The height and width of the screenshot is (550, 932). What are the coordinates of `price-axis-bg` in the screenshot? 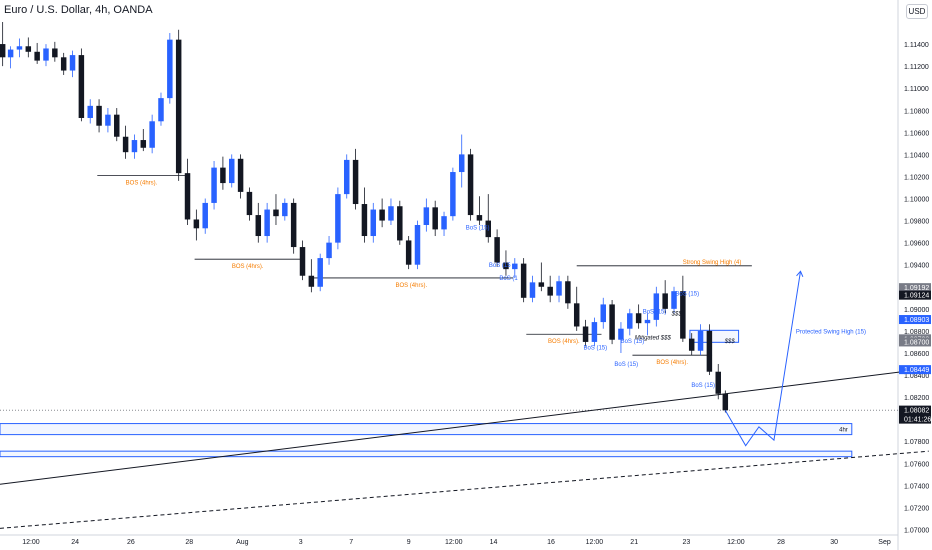 It's located at (915, 275).